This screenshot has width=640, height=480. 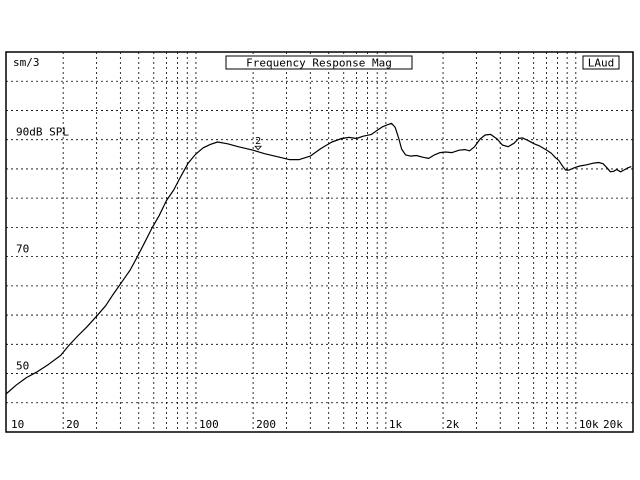 What do you see at coordinates (22, 366) in the screenshot?
I see `y-tick-label: 50` at bounding box center [22, 366].